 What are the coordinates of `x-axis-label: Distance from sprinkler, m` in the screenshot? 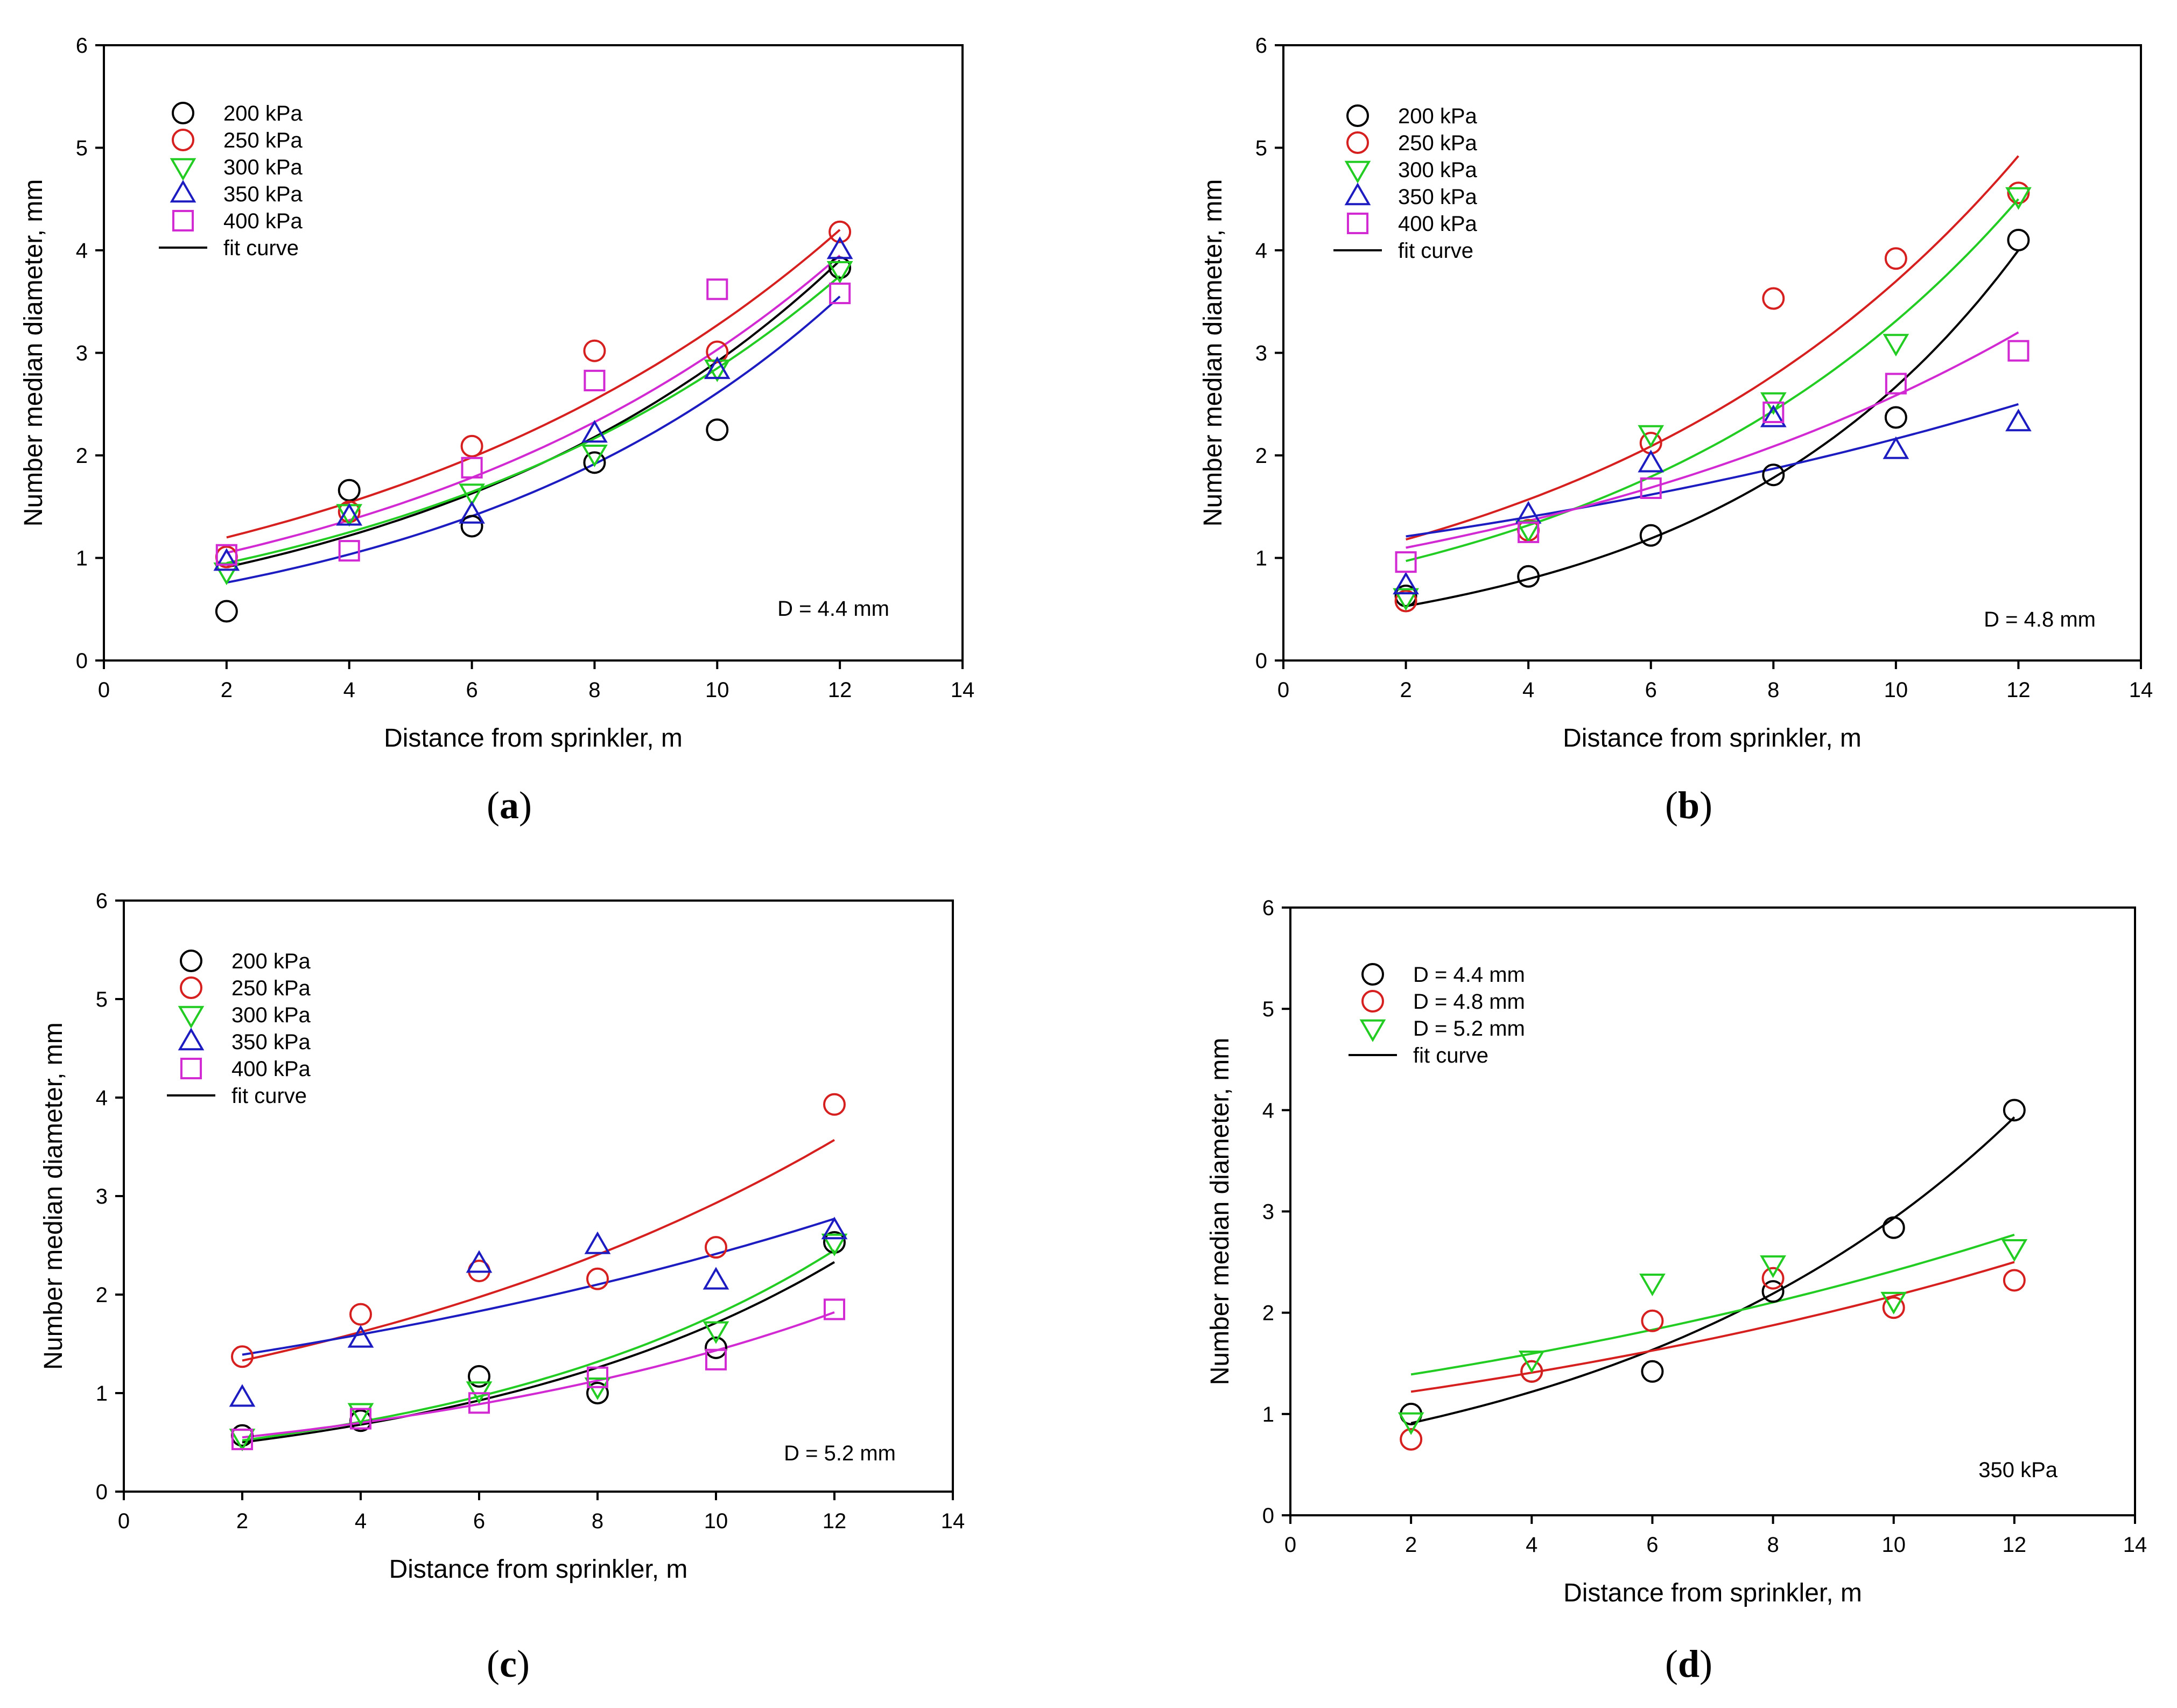 It's located at (1712, 1593).